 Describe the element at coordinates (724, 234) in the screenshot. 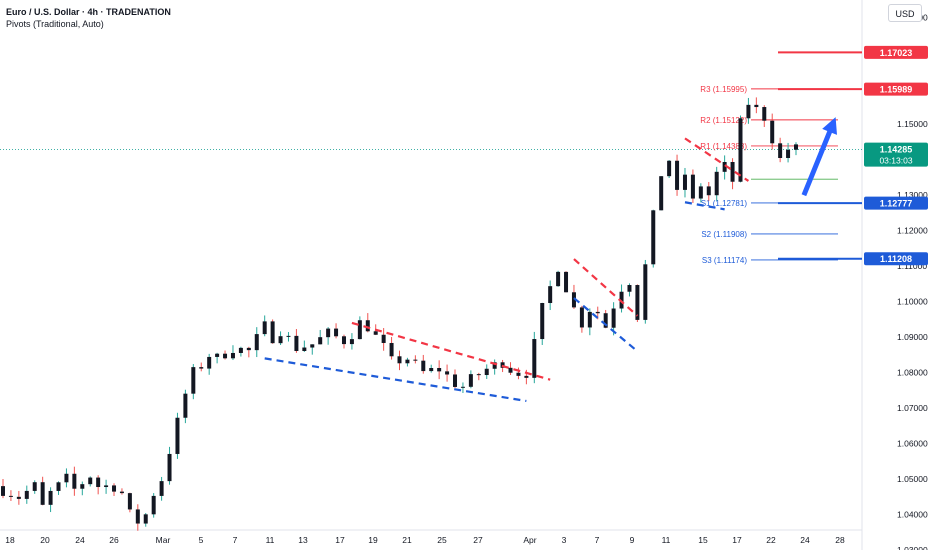

I see `pivot-label: S2 (1.11908)` at that location.